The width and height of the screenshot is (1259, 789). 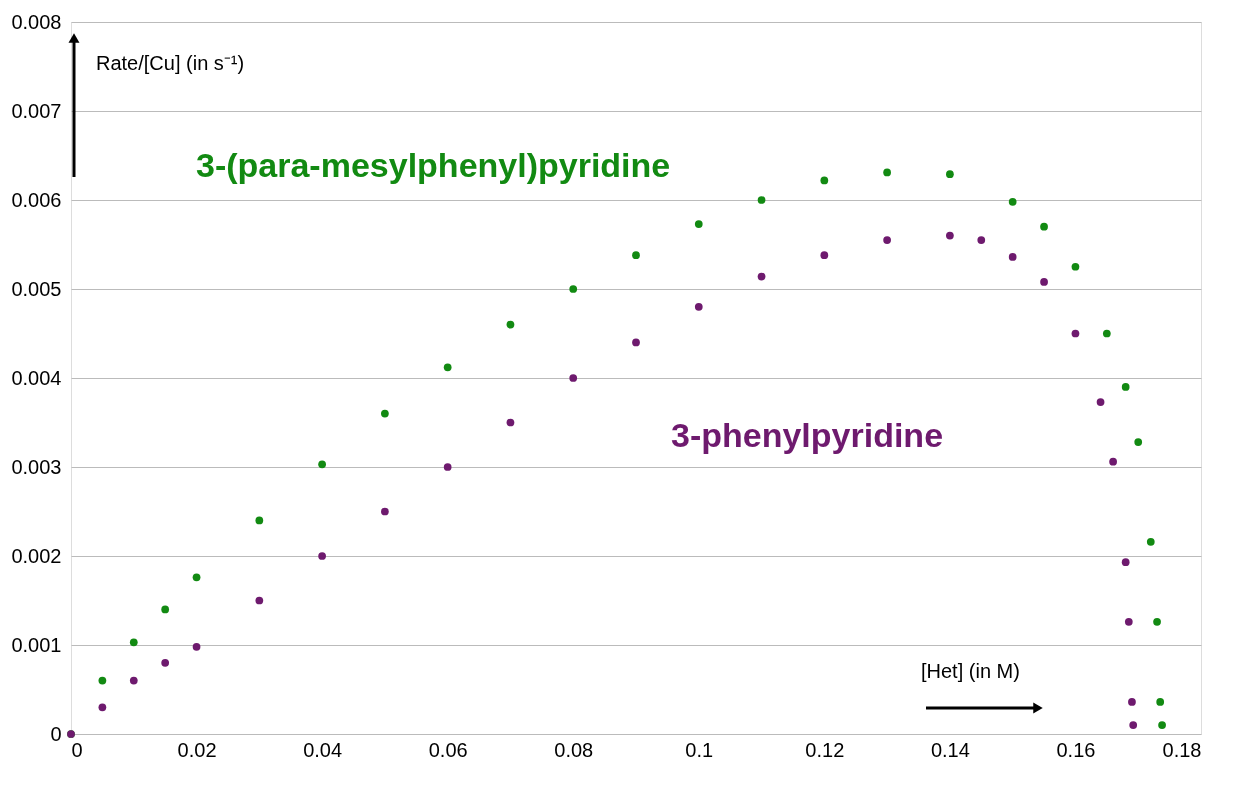 I want to click on x-tick-label: 0.16, so click(x=1076, y=749).